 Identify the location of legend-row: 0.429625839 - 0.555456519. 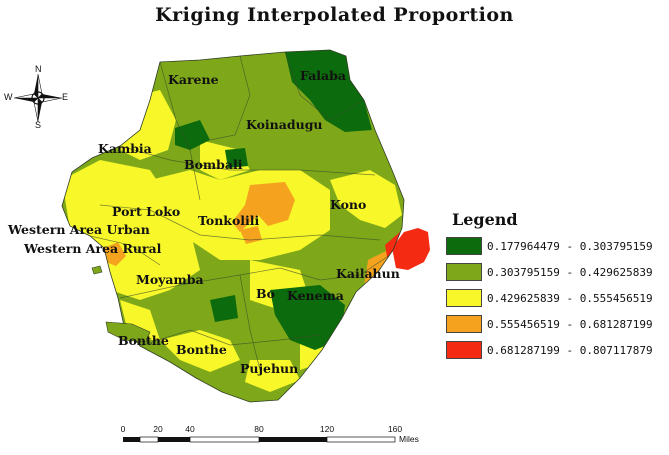
(556, 298).